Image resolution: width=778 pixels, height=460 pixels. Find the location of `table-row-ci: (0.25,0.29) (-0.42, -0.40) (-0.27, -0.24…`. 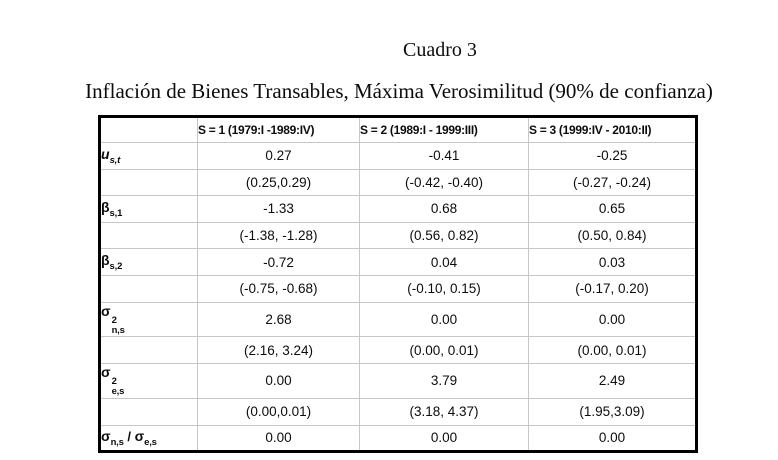

table-row-ci: (0.25,0.29) (-0.42, -0.40) (-0.27, -0.24… is located at coordinates (398, 182).